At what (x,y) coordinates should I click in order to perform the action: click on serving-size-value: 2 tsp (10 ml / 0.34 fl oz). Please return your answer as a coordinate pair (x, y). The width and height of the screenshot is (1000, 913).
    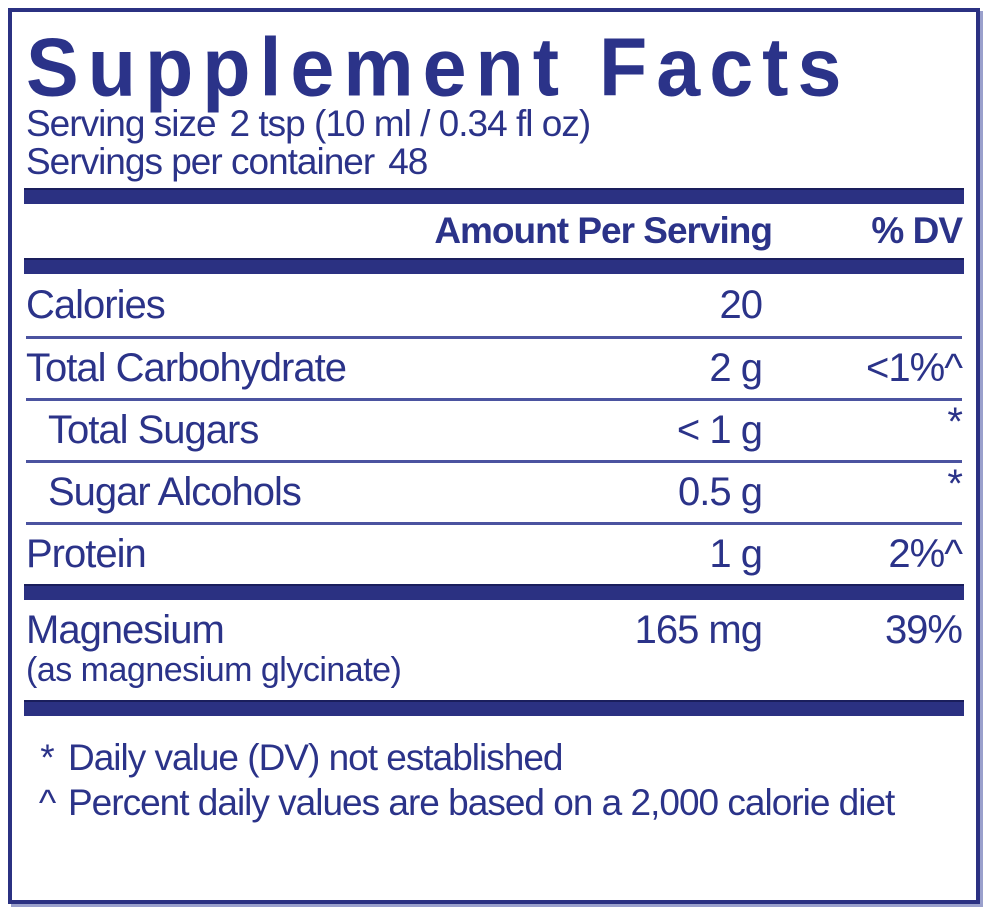
    Looking at the image, I should click on (410, 123).